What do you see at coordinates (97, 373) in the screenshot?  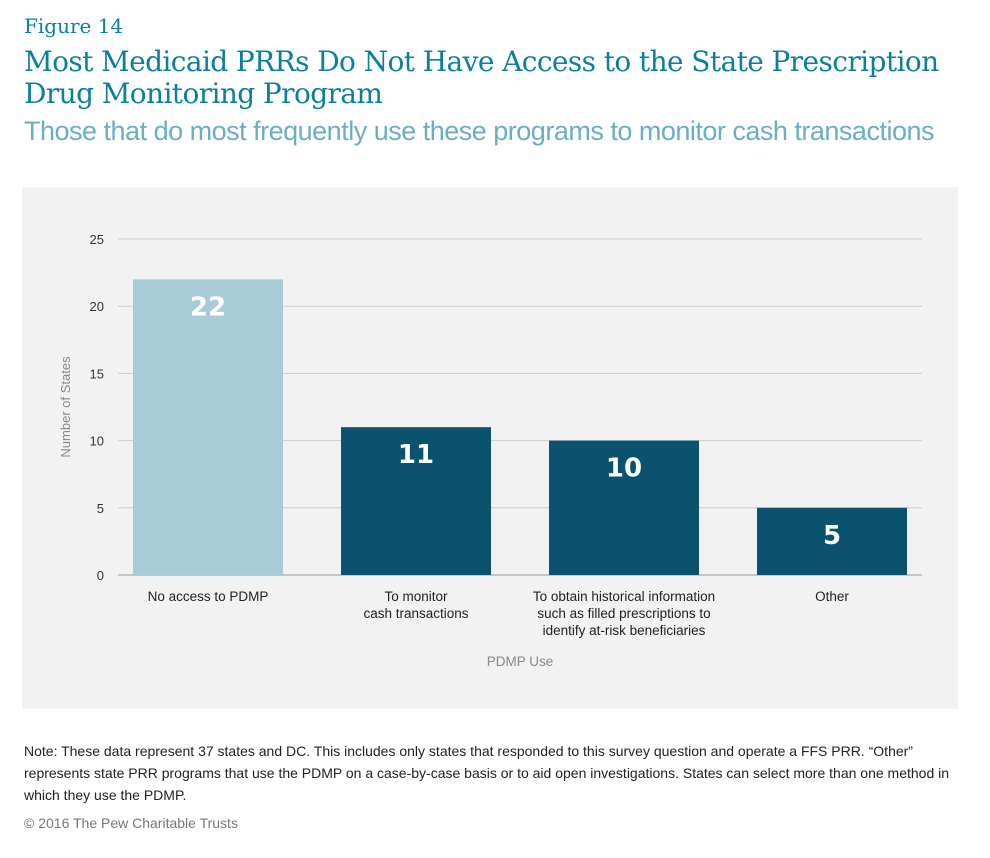 I see `y-tick-label: 15` at bounding box center [97, 373].